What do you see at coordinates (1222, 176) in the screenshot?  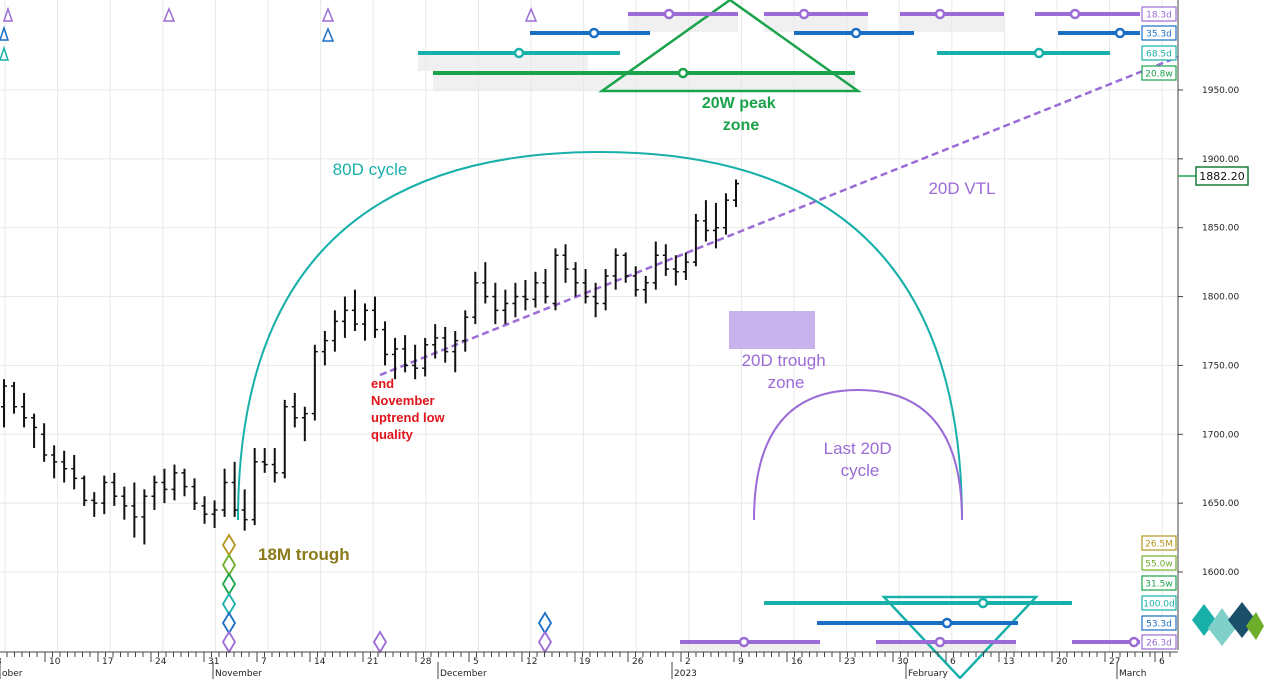 I see `last-price-label: 1882.20` at bounding box center [1222, 176].